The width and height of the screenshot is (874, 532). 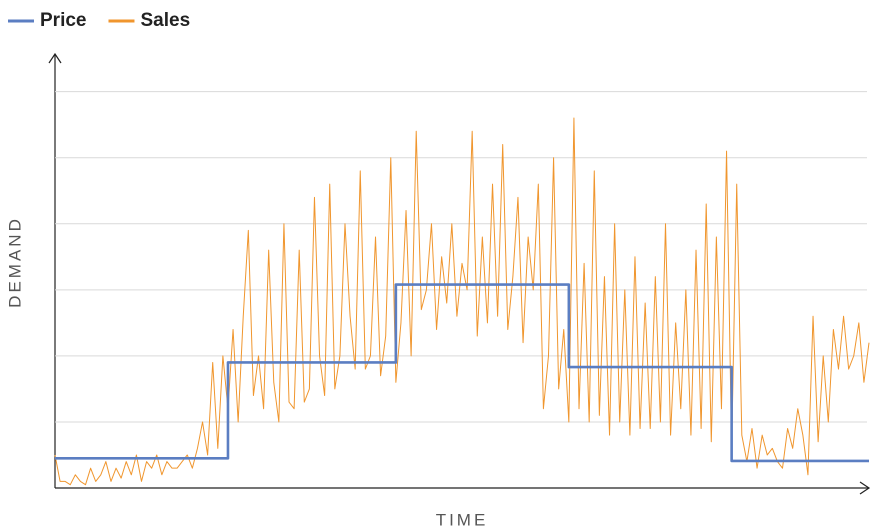 I want to click on y-axis-title: DEMAND, so click(x=14, y=262).